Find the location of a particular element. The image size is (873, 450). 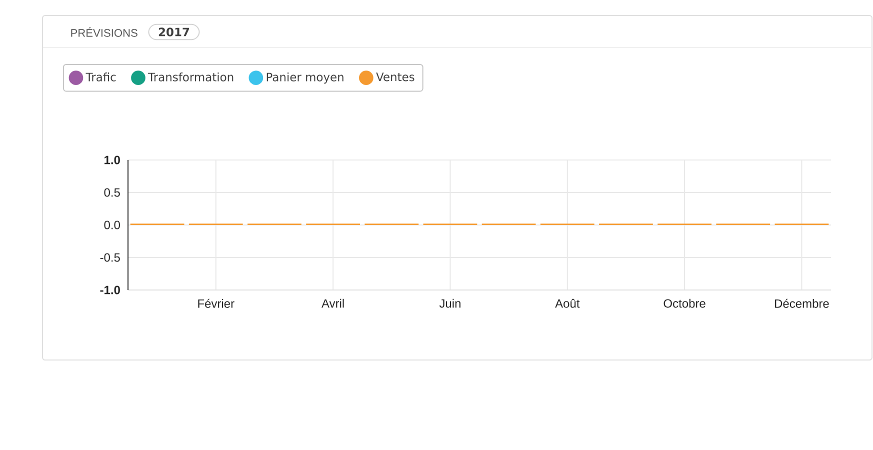

x-tick-label: Avril is located at coordinates (333, 303).